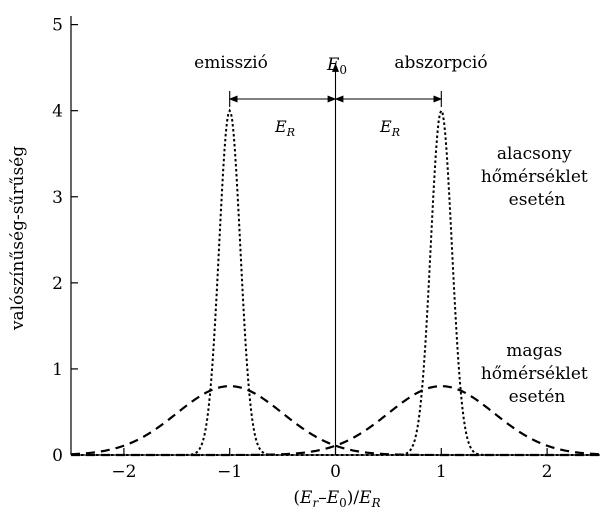 Image resolution: width=604 pixels, height=516 pixels. Describe the element at coordinates (229, 472) in the screenshot. I see `x-tick-label: −1` at that location.